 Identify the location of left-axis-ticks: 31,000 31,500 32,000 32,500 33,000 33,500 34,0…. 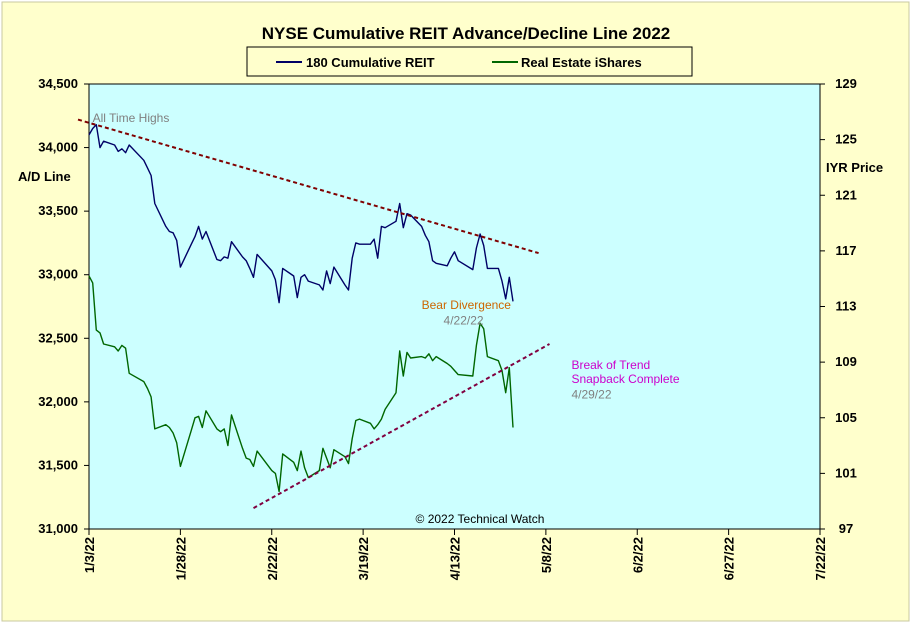
(63, 306).